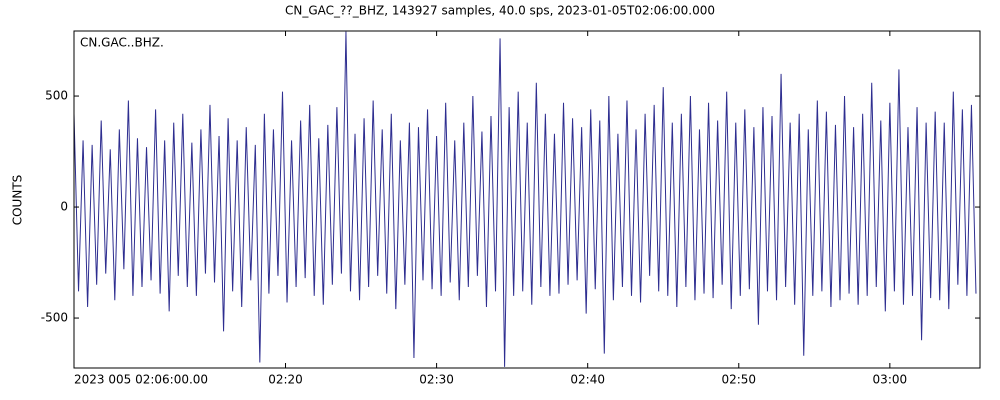  I want to click on trace-label-bg, so click(121, 42).